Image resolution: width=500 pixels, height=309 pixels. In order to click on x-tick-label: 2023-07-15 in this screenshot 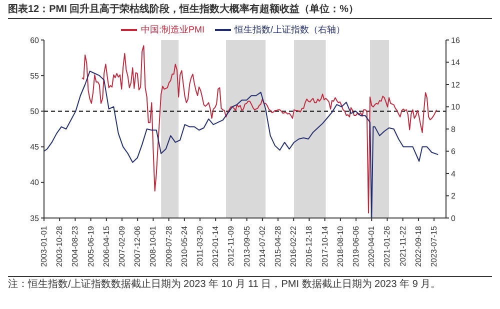, I will do `click(434, 246)`.